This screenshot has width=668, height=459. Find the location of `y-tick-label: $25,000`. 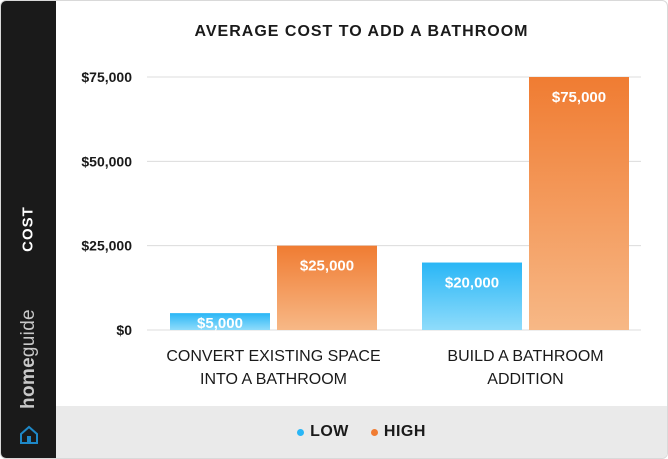

y-tick-label: $25,000 is located at coordinates (106, 246).